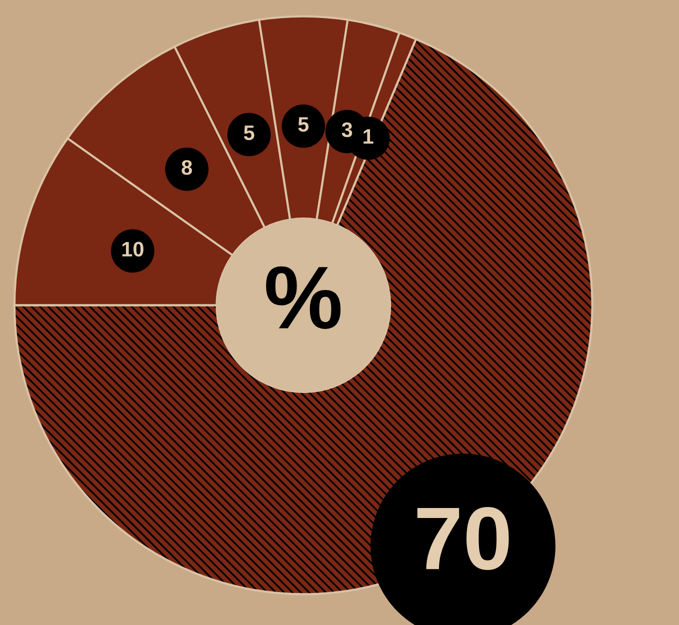 This screenshot has height=625, width=679. I want to click on data-label: 1, so click(369, 136).